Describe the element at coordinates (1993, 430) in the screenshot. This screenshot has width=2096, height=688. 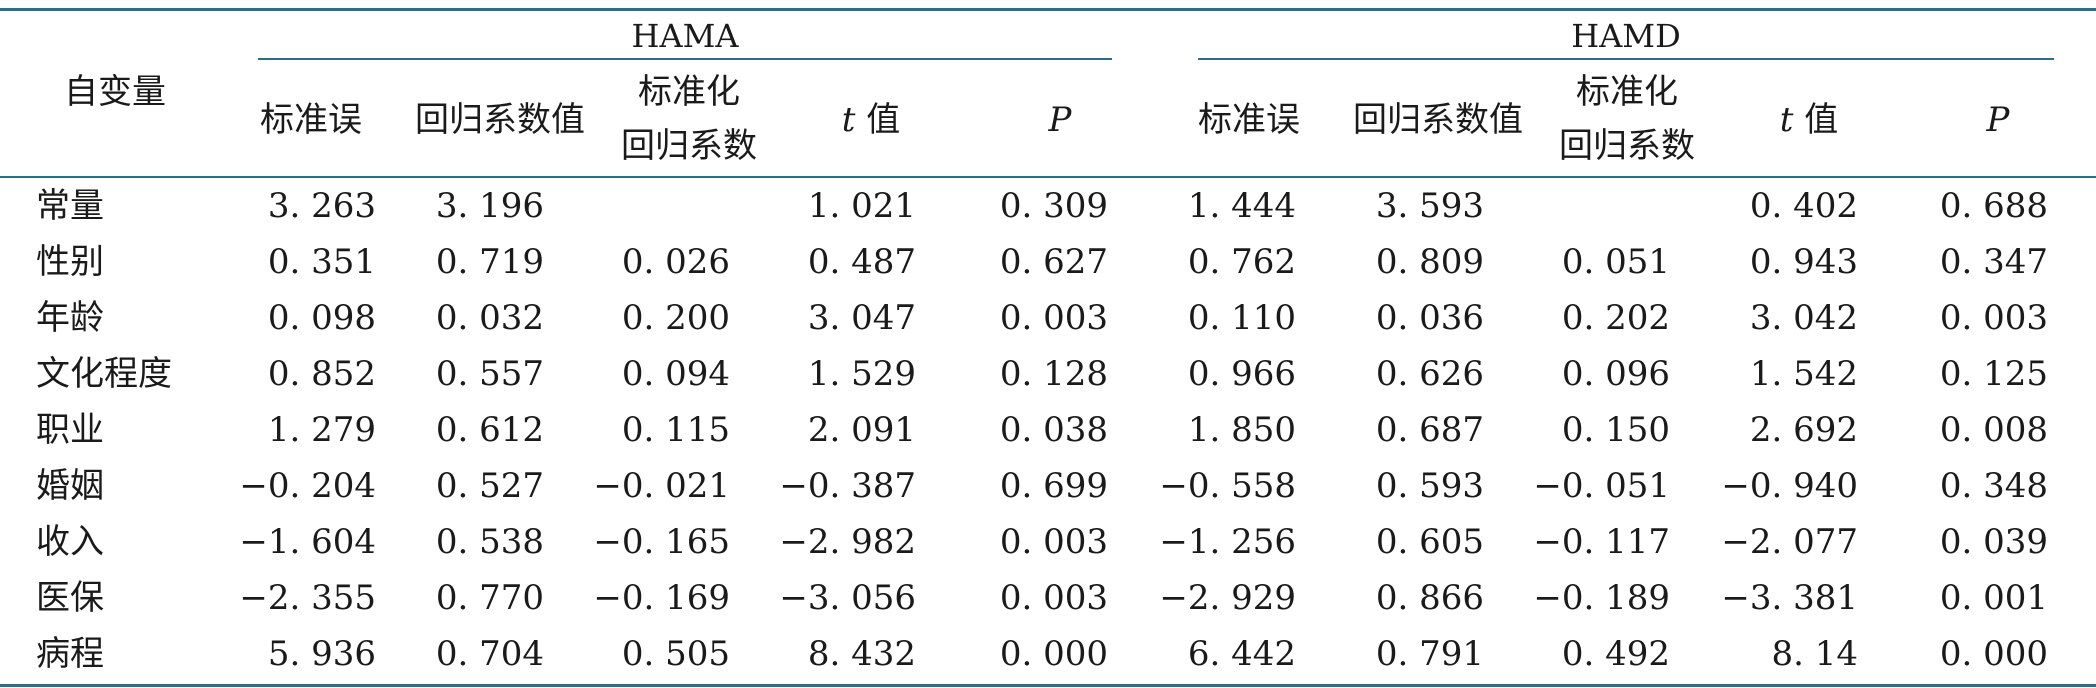
I see `hamd-cell: 0. 008` at that location.